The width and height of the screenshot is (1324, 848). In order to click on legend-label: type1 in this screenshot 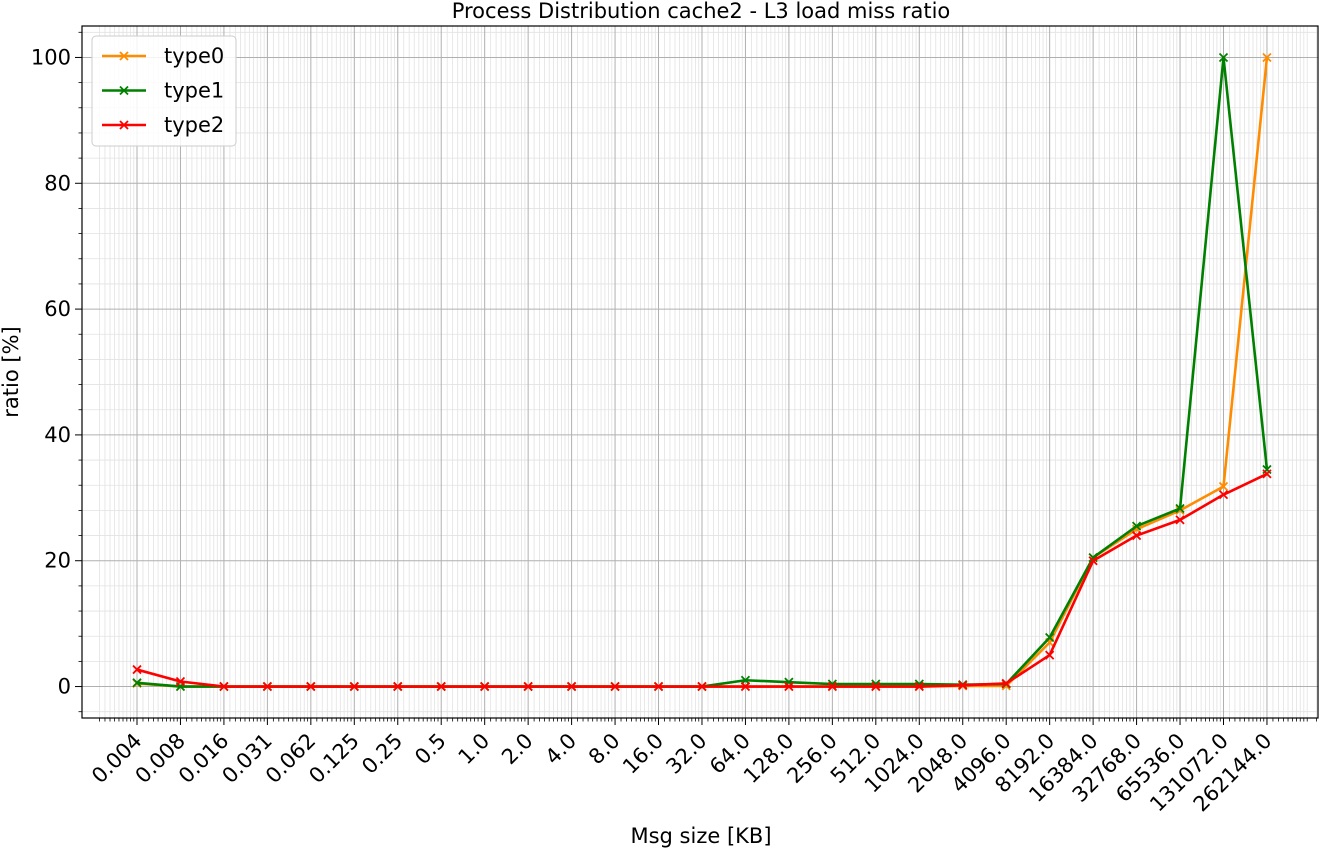, I will do `click(194, 91)`.